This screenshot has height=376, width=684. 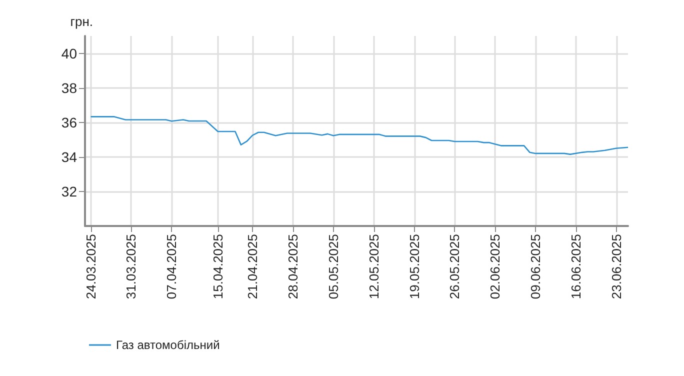 I want to click on y-tick-label: 34, so click(x=69, y=156).